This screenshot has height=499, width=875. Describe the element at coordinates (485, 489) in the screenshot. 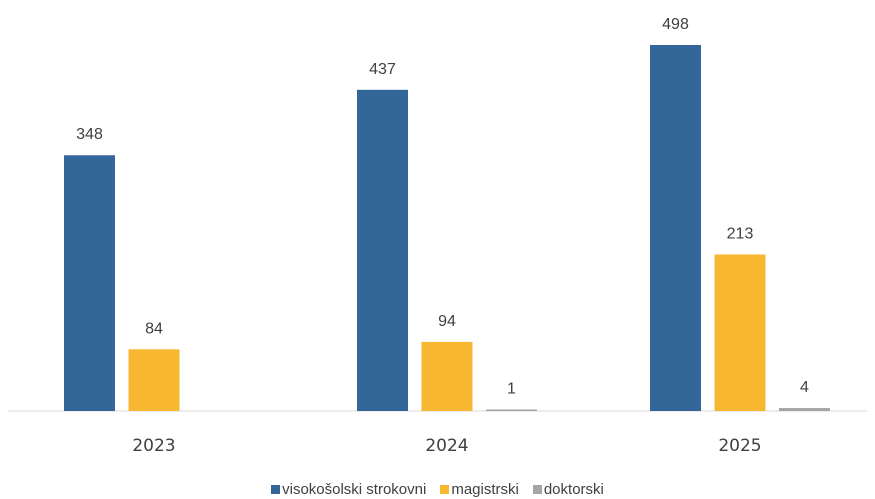

I see `legend-label: magistrski` at that location.